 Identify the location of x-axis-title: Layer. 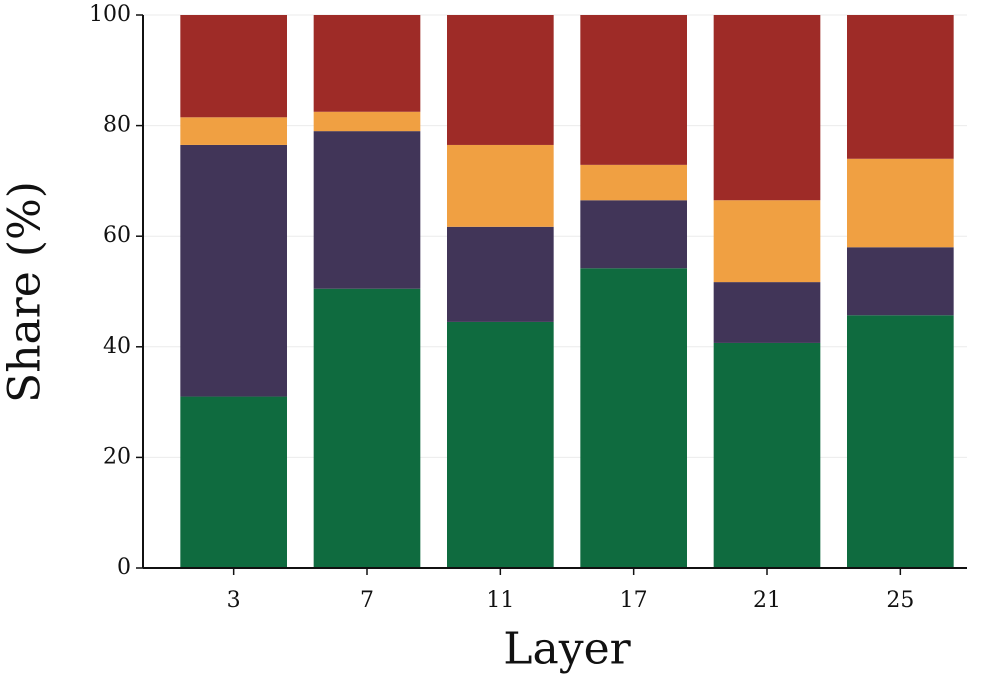
(567, 649).